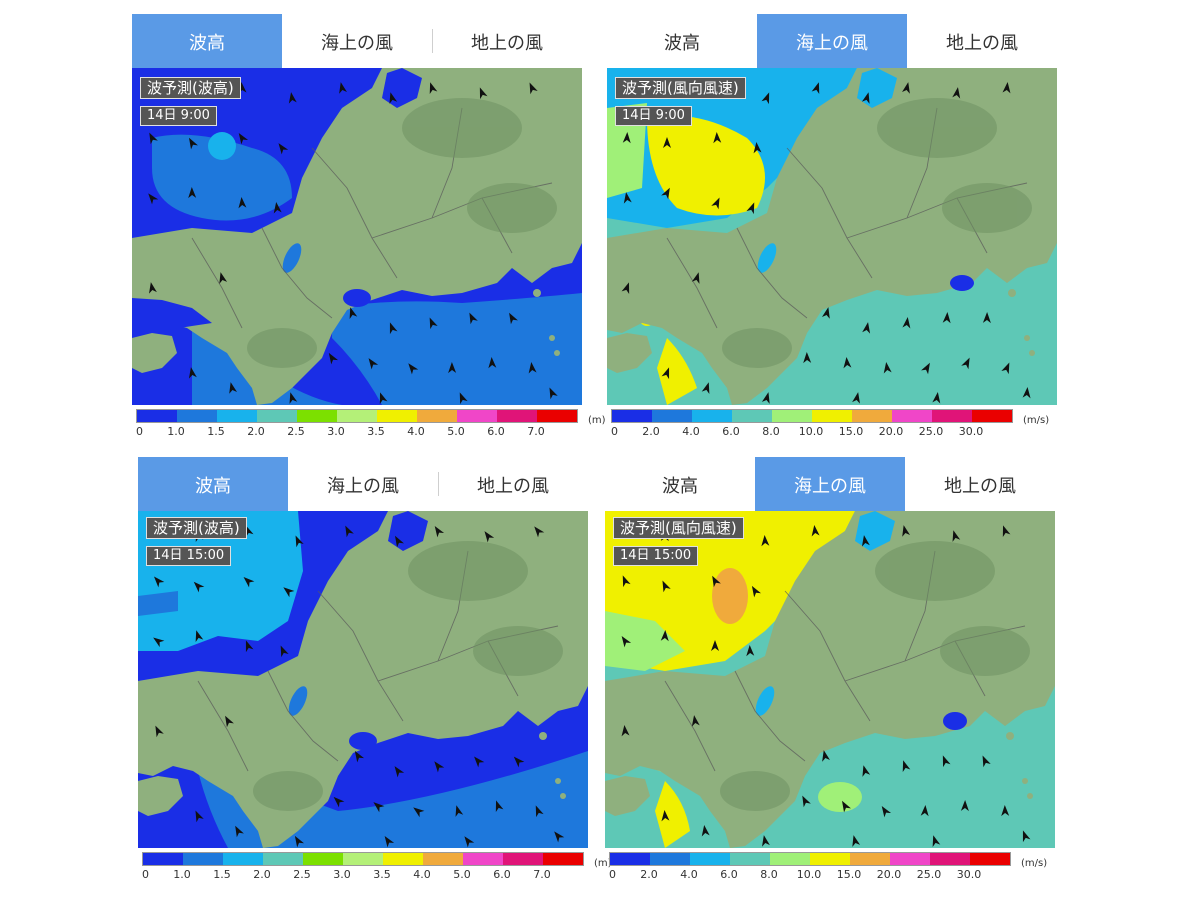  What do you see at coordinates (680, 88) in the screenshot?
I see `panel-title: 波予測(風向風速)` at bounding box center [680, 88].